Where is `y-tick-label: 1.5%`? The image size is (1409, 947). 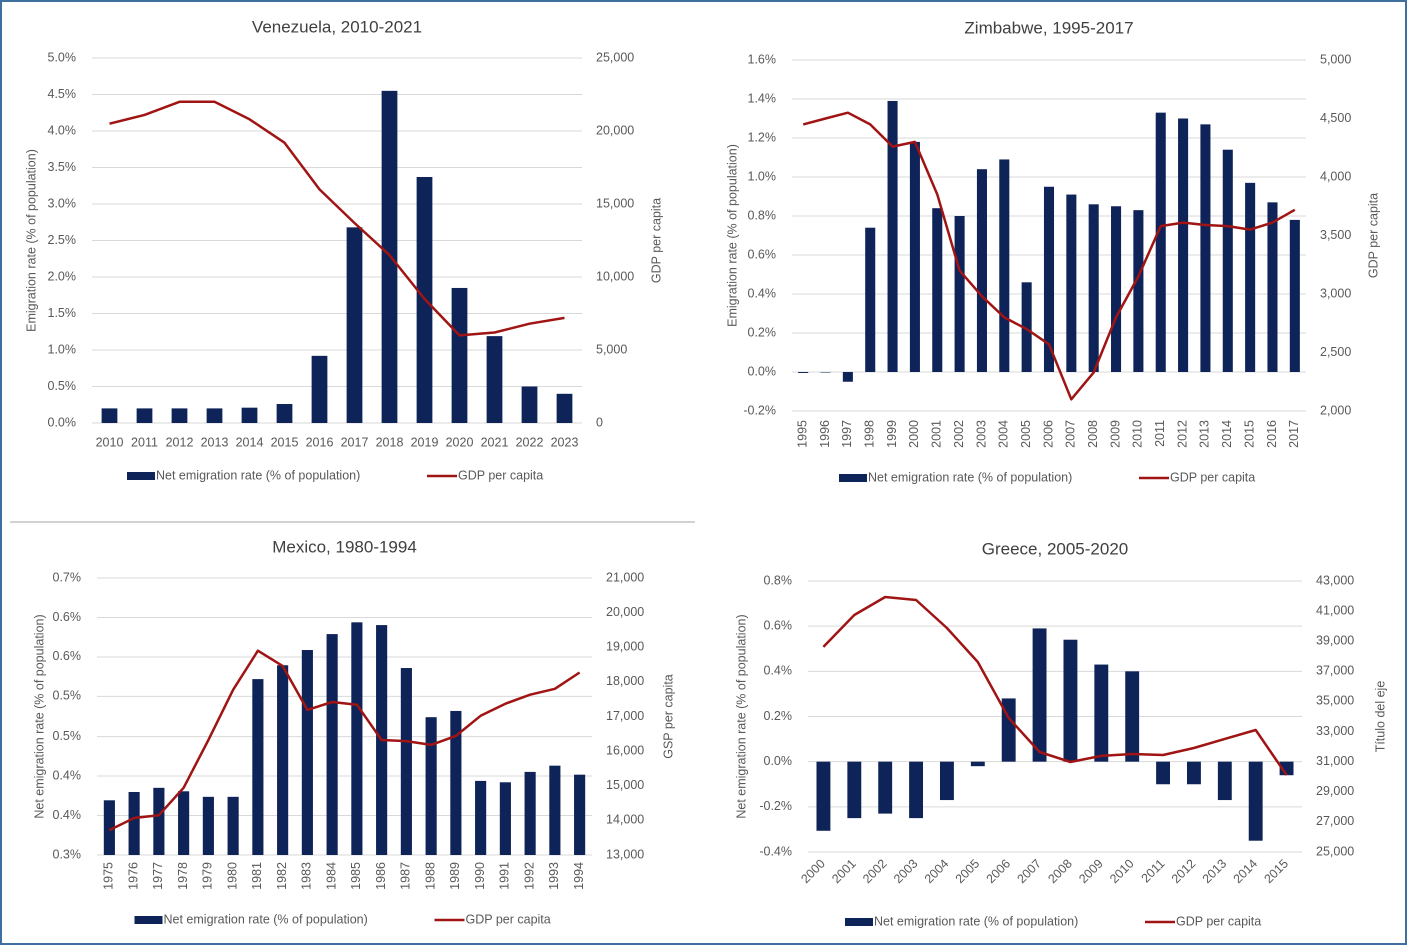
y-tick-label: 1.5% is located at coordinates (62, 313).